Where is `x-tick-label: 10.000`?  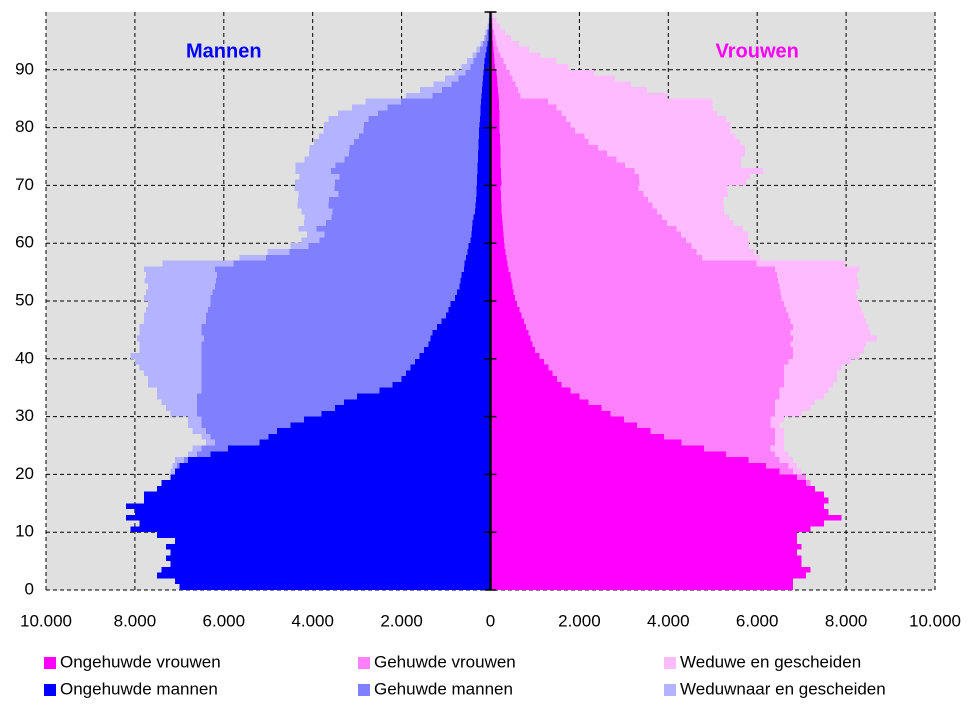 x-tick-label: 10.000 is located at coordinates (935, 620).